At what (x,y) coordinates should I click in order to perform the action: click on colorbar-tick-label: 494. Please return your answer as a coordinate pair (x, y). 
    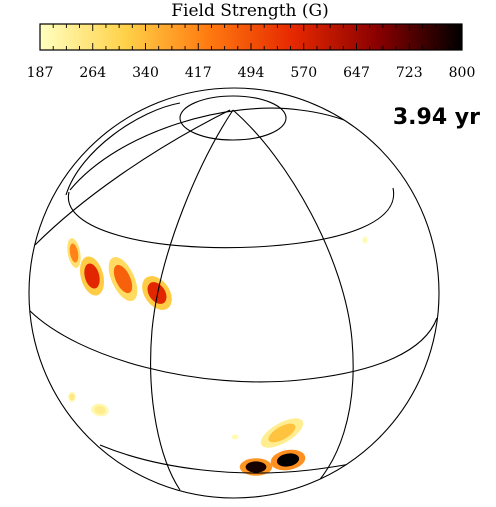
    Looking at the image, I should click on (251, 73).